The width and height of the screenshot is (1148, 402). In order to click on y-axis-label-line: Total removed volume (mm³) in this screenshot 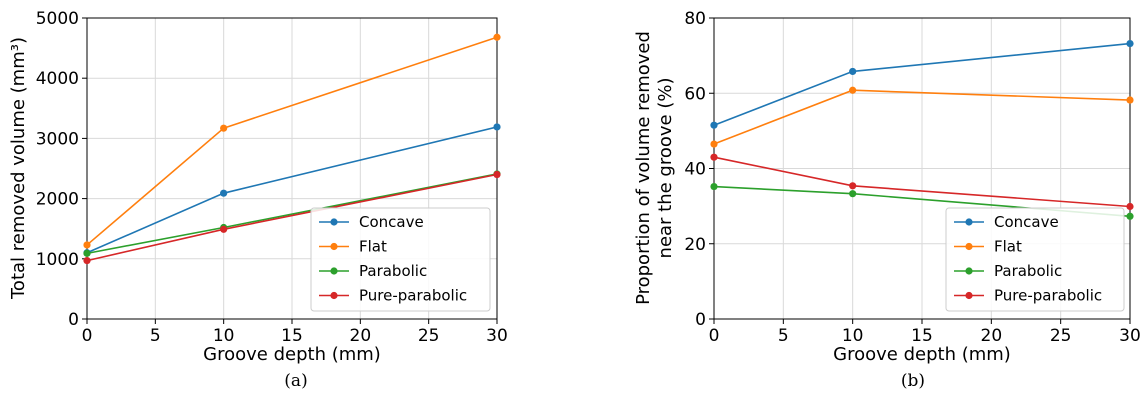, I will do `click(18, 168)`.